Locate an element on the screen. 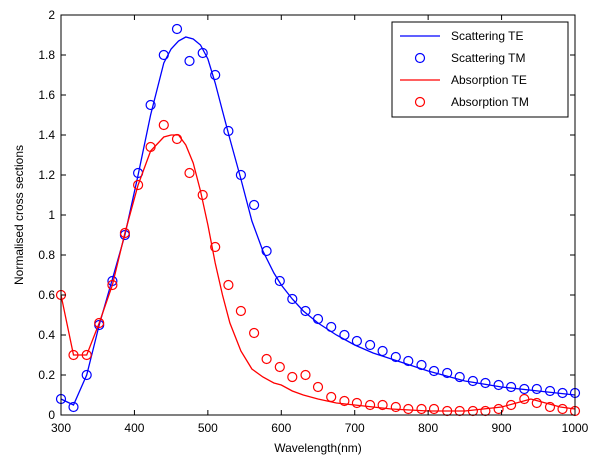  legend-item-absorption-te: Absorption TE is located at coordinates (463, 80).